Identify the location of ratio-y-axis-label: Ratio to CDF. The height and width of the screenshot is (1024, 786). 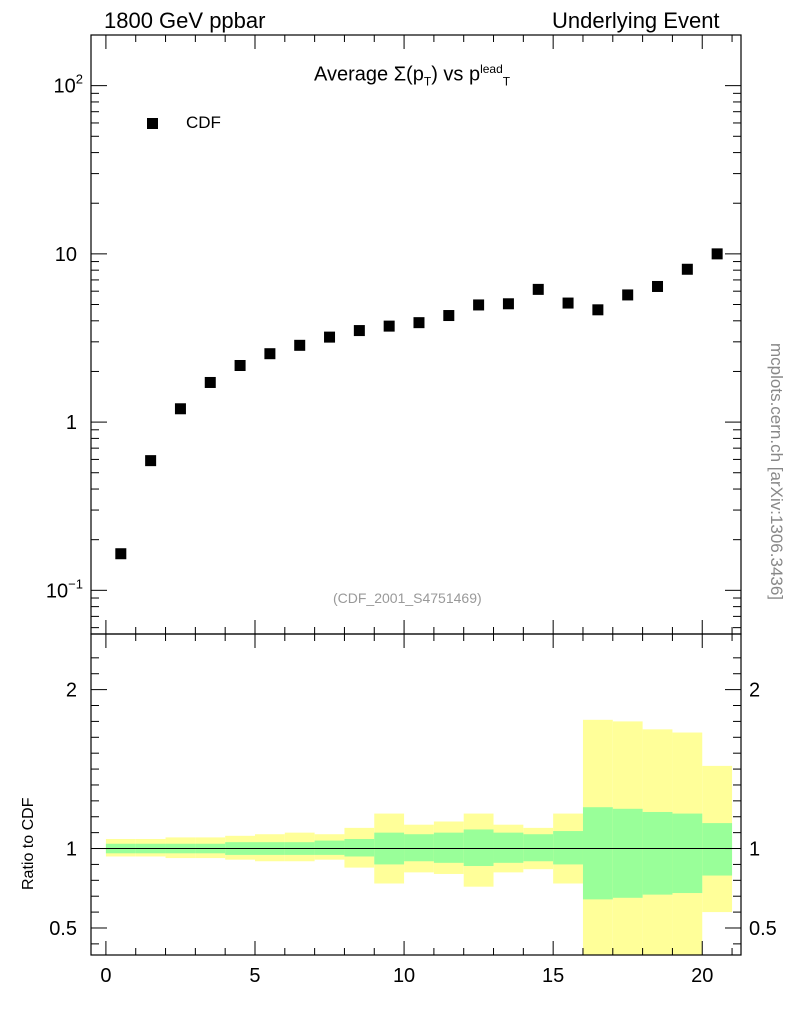
(28, 843).